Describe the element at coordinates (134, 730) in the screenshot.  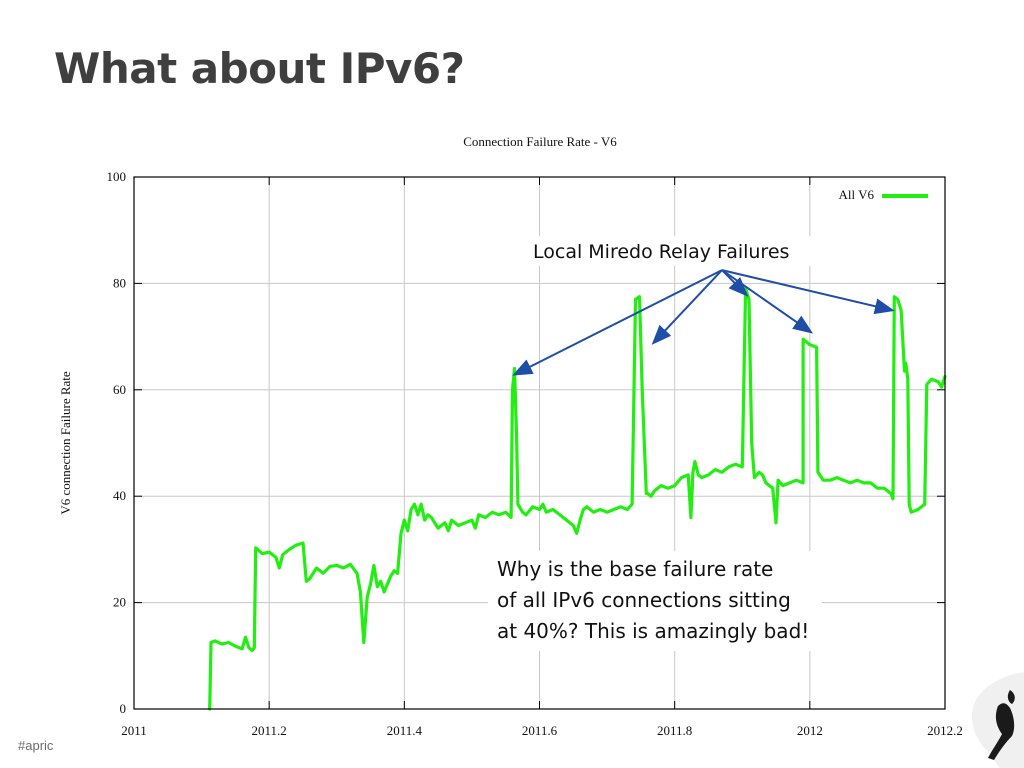
I see `x-tick-label: 2011` at that location.